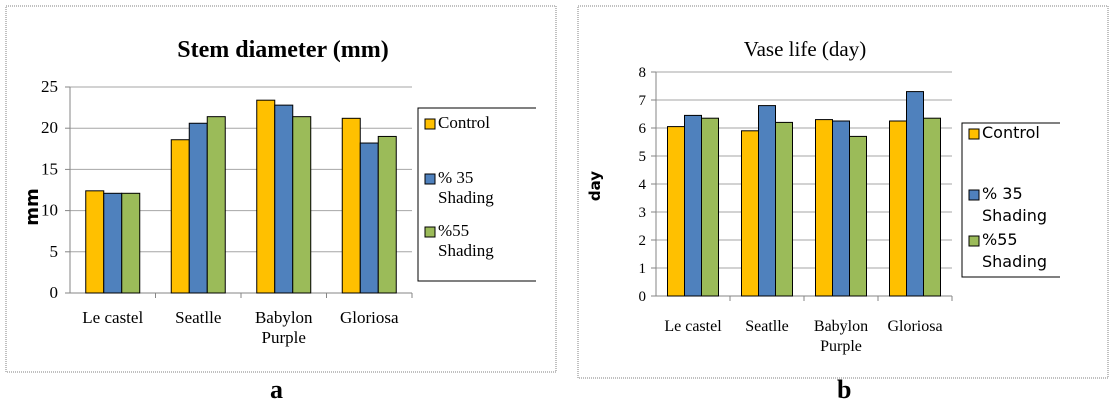 The width and height of the screenshot is (1112, 409). What do you see at coordinates (643, 213) in the screenshot?
I see `y-tick-label: 3` at bounding box center [643, 213].